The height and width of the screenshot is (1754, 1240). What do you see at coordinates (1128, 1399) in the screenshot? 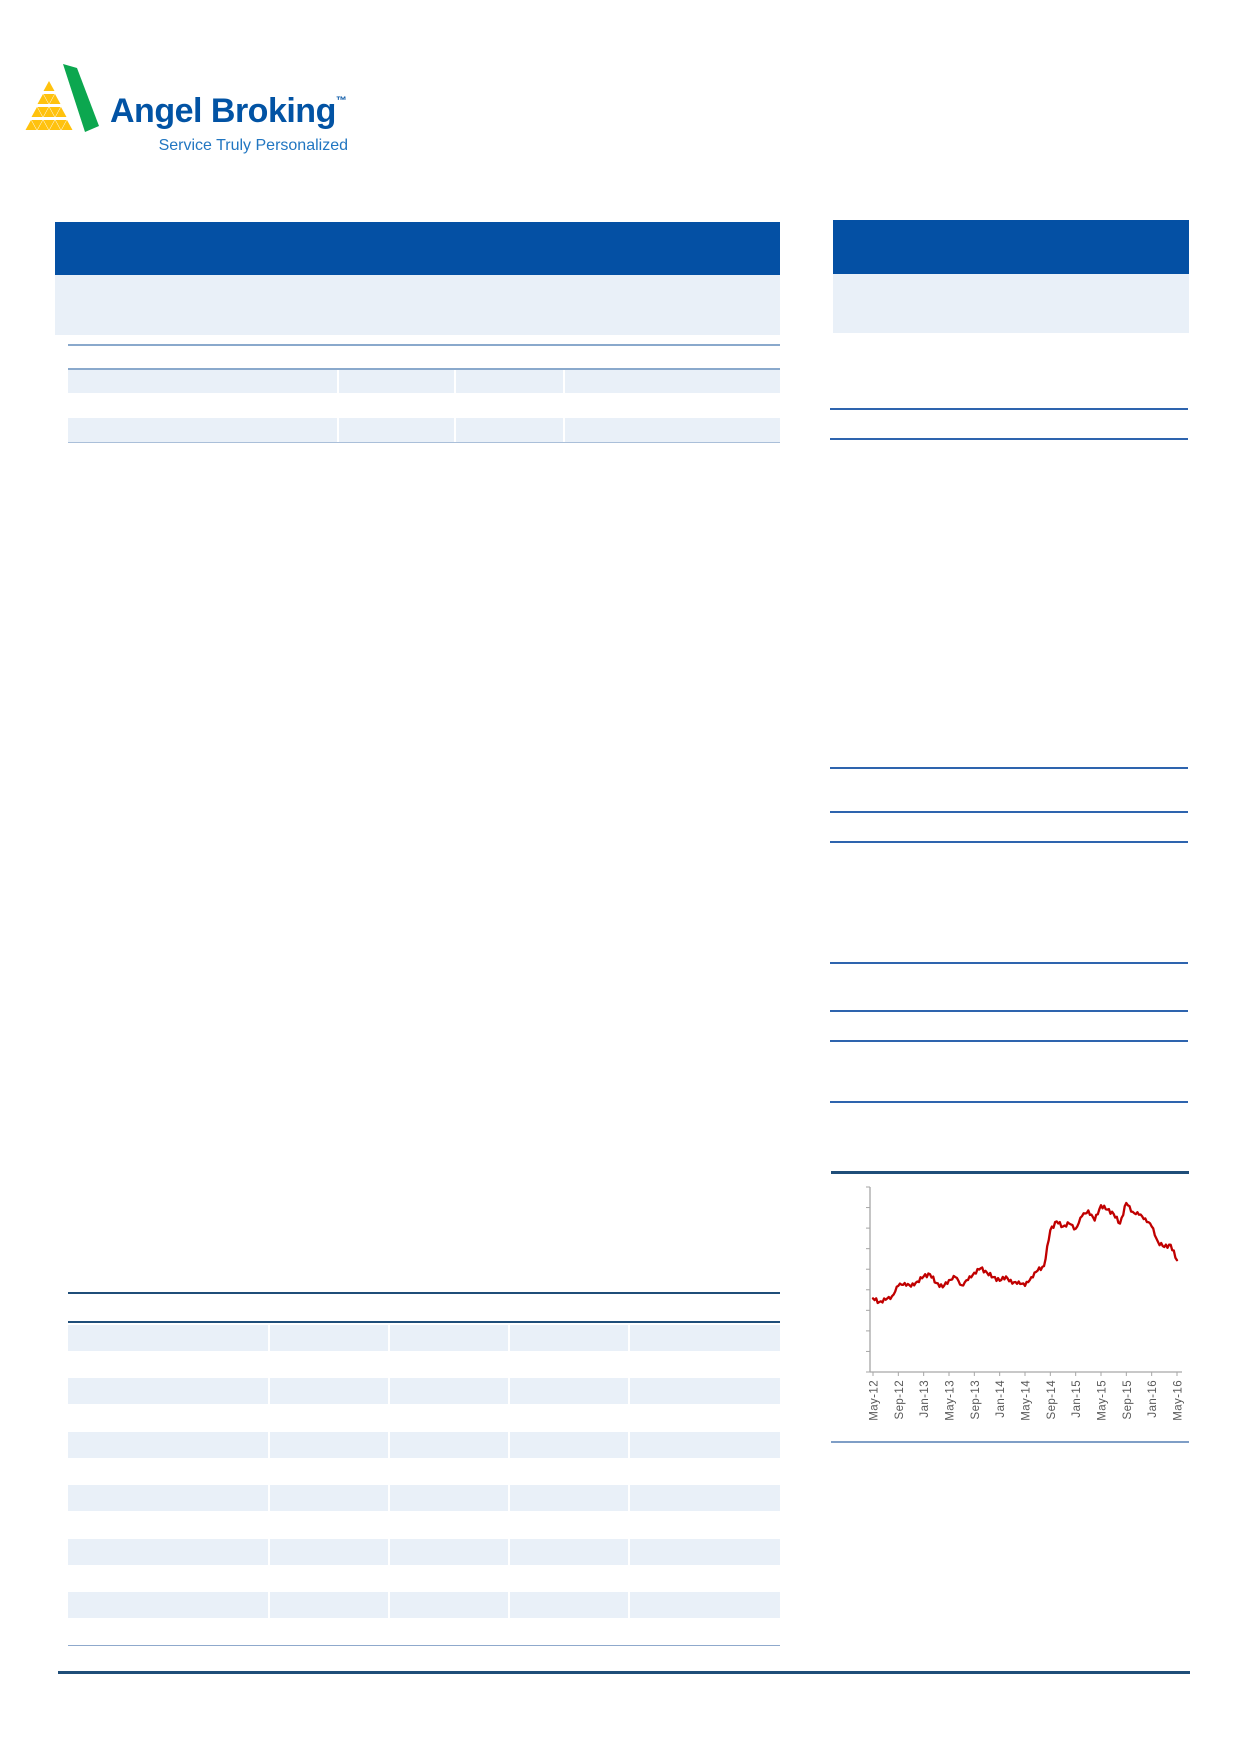
I see `x-axis-label: Sep-15` at bounding box center [1128, 1399].